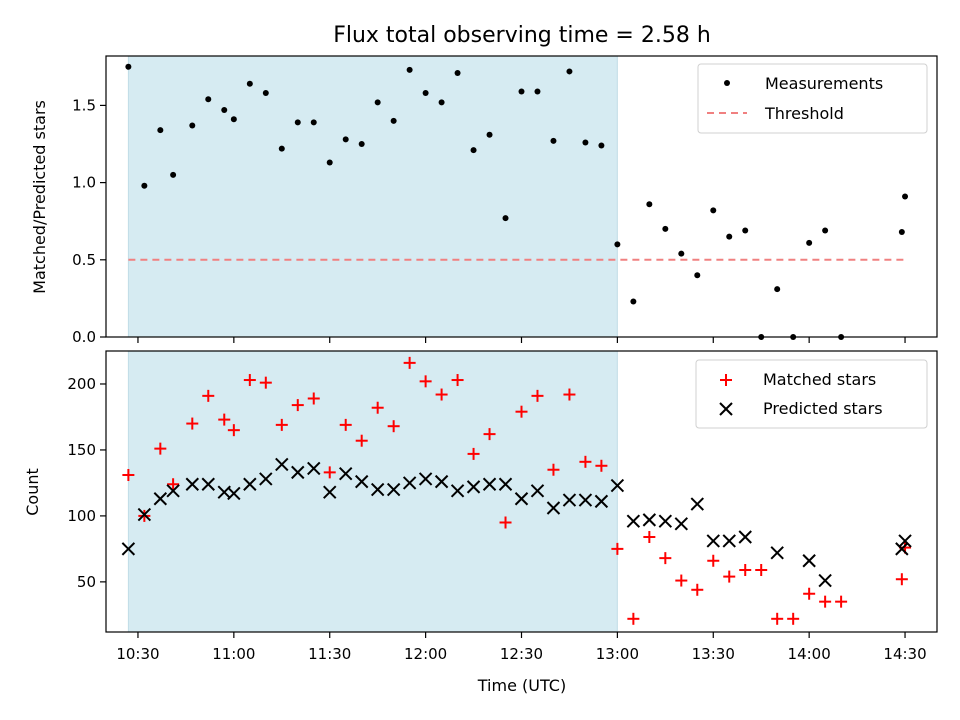 This screenshot has height=720, width=960. What do you see at coordinates (726, 409) in the screenshot?
I see `legend-predicted-marker` at bounding box center [726, 409].